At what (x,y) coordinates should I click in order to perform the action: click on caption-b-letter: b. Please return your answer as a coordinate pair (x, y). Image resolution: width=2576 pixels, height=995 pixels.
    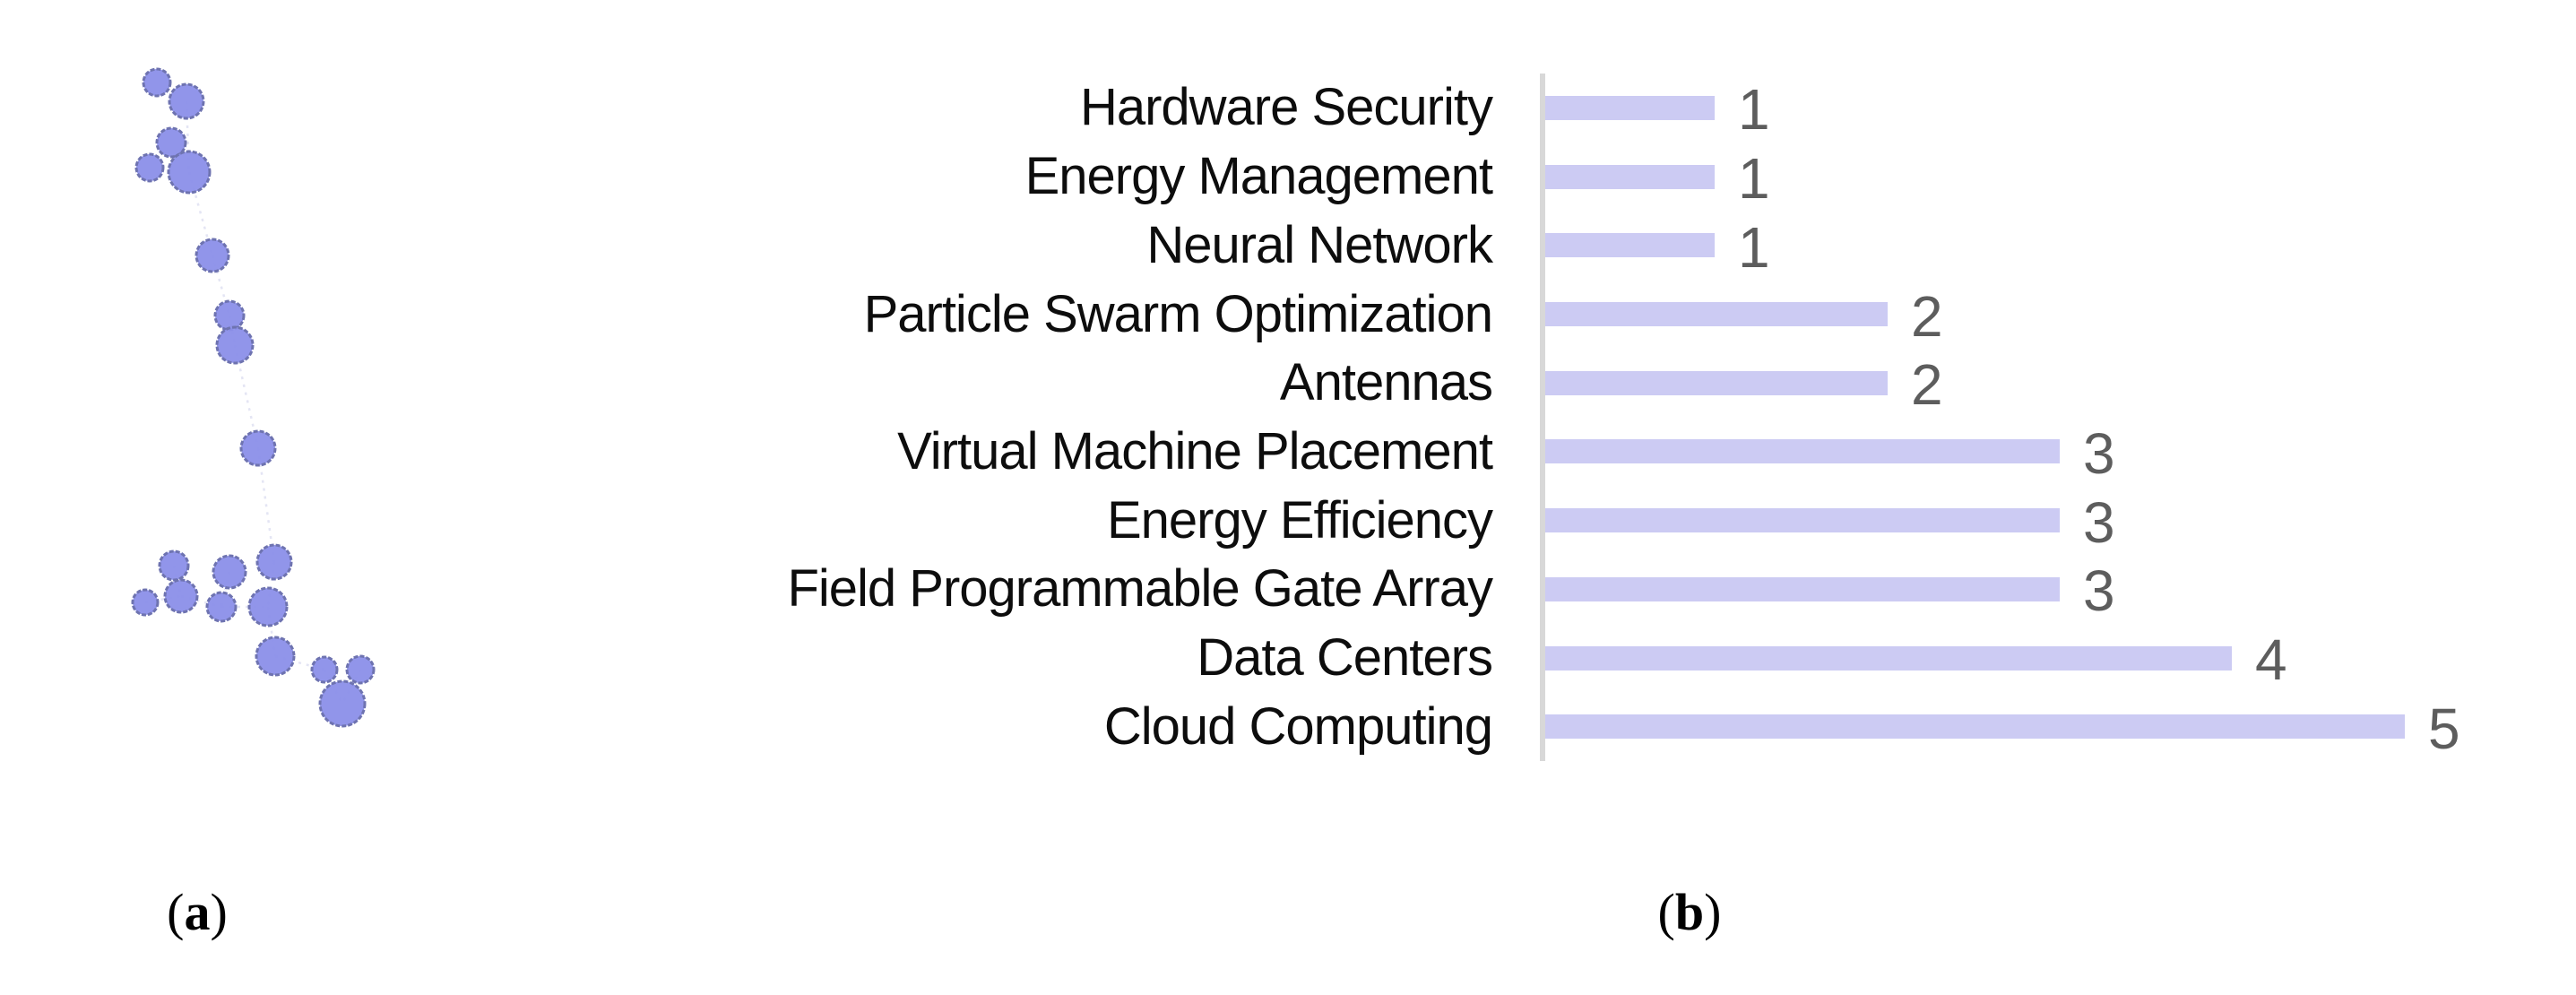
    Looking at the image, I should click on (1689, 912).